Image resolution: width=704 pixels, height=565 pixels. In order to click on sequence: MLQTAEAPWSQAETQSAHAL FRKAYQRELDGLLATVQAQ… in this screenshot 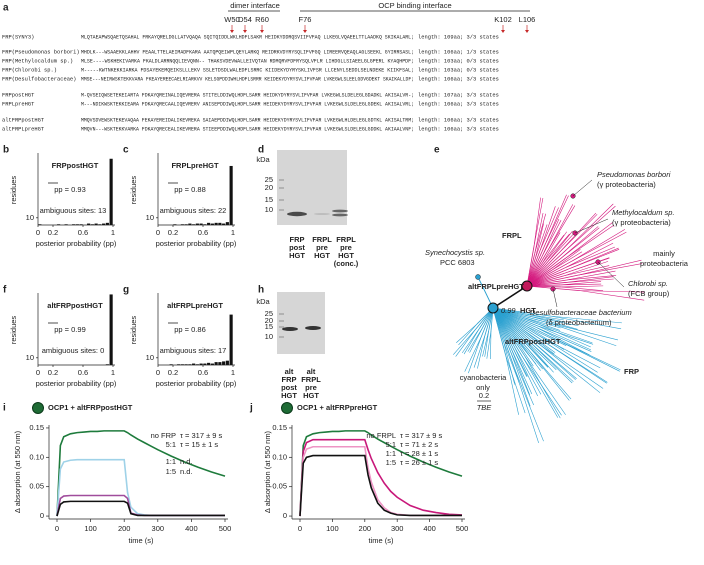, I will do `click(247, 37)`.